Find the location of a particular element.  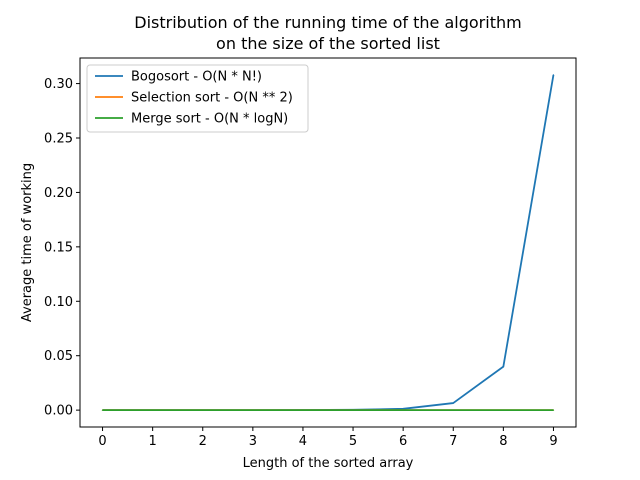

x-tick-label-6: 6 is located at coordinates (403, 441).